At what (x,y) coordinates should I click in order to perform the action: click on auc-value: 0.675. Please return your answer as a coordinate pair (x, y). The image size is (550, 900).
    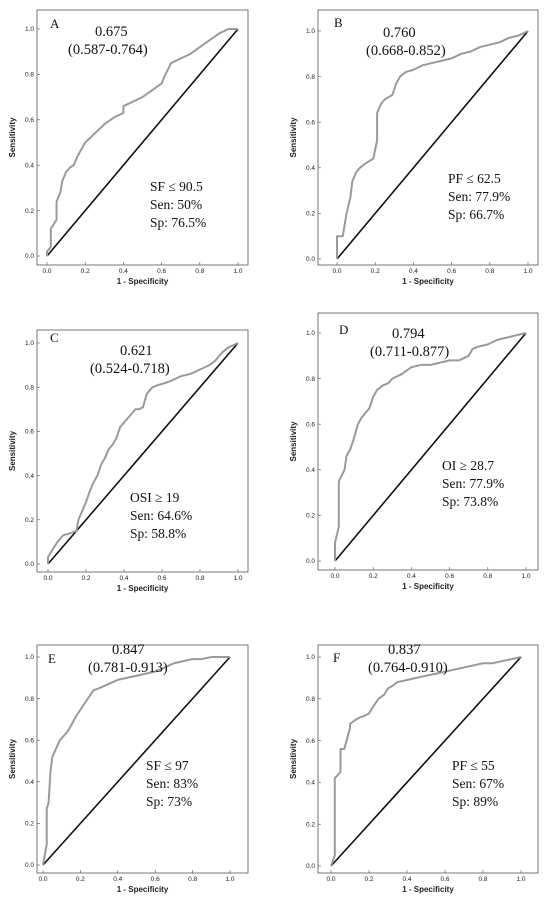
    Looking at the image, I should click on (111, 32).